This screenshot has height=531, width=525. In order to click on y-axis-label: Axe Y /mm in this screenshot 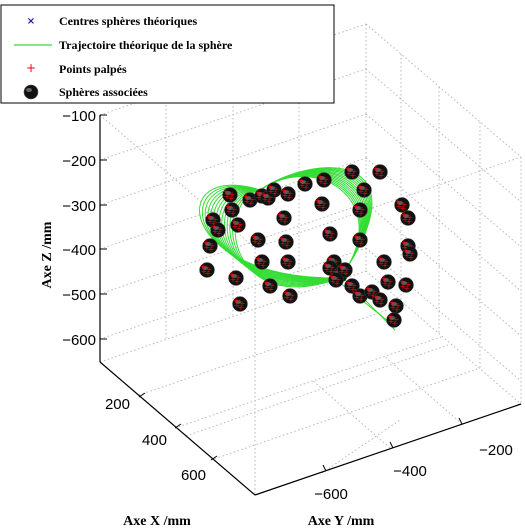, I will do `click(341, 521)`.